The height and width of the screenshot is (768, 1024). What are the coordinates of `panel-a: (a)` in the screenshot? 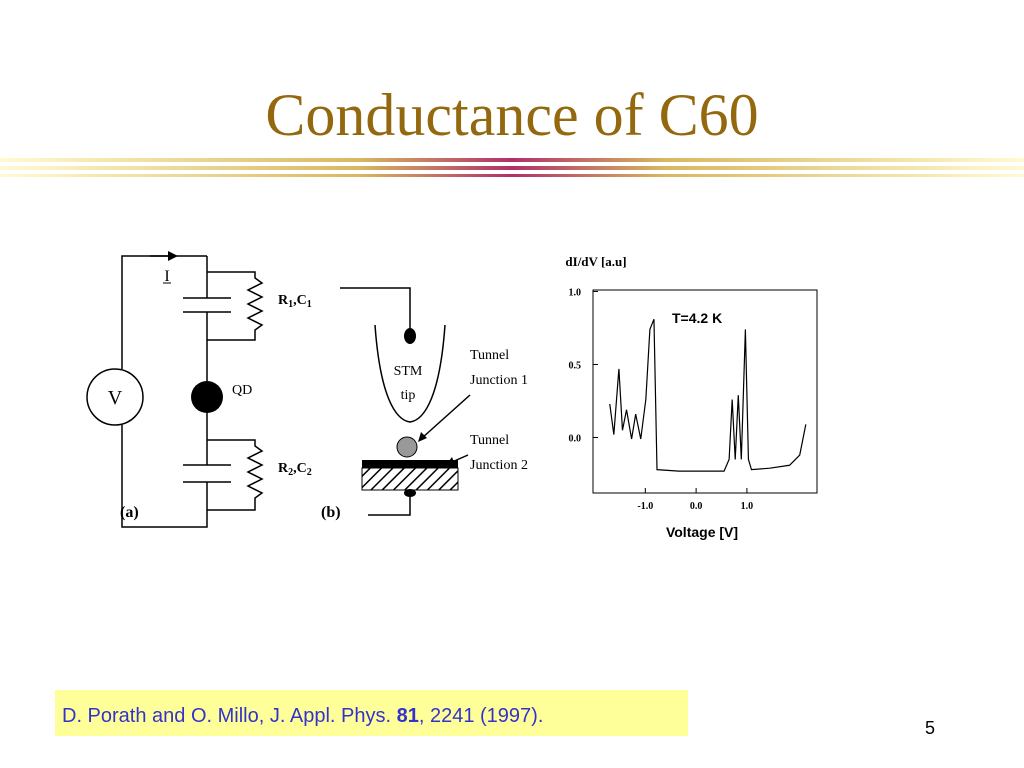 It's located at (129, 512).